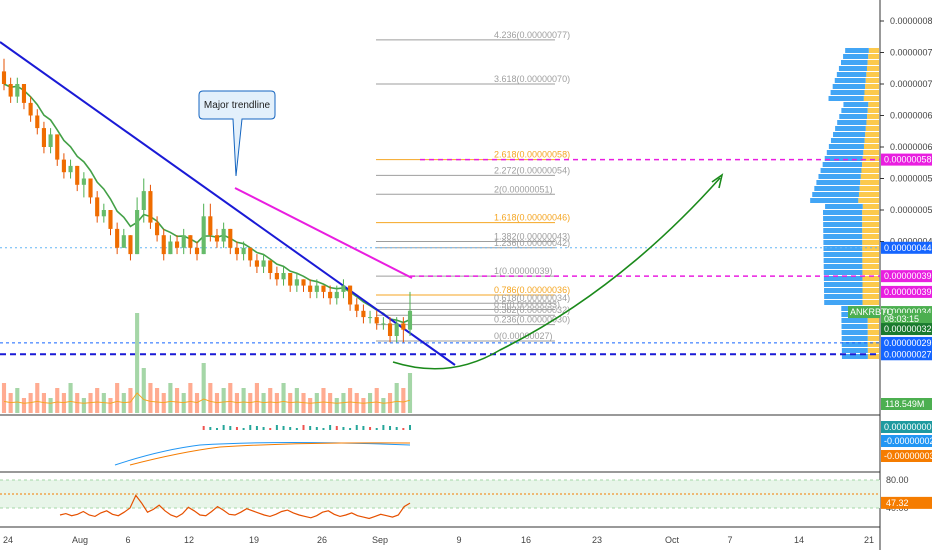 This screenshot has width=932, height=550. I want to click on volume-tag, so click(906, 404).